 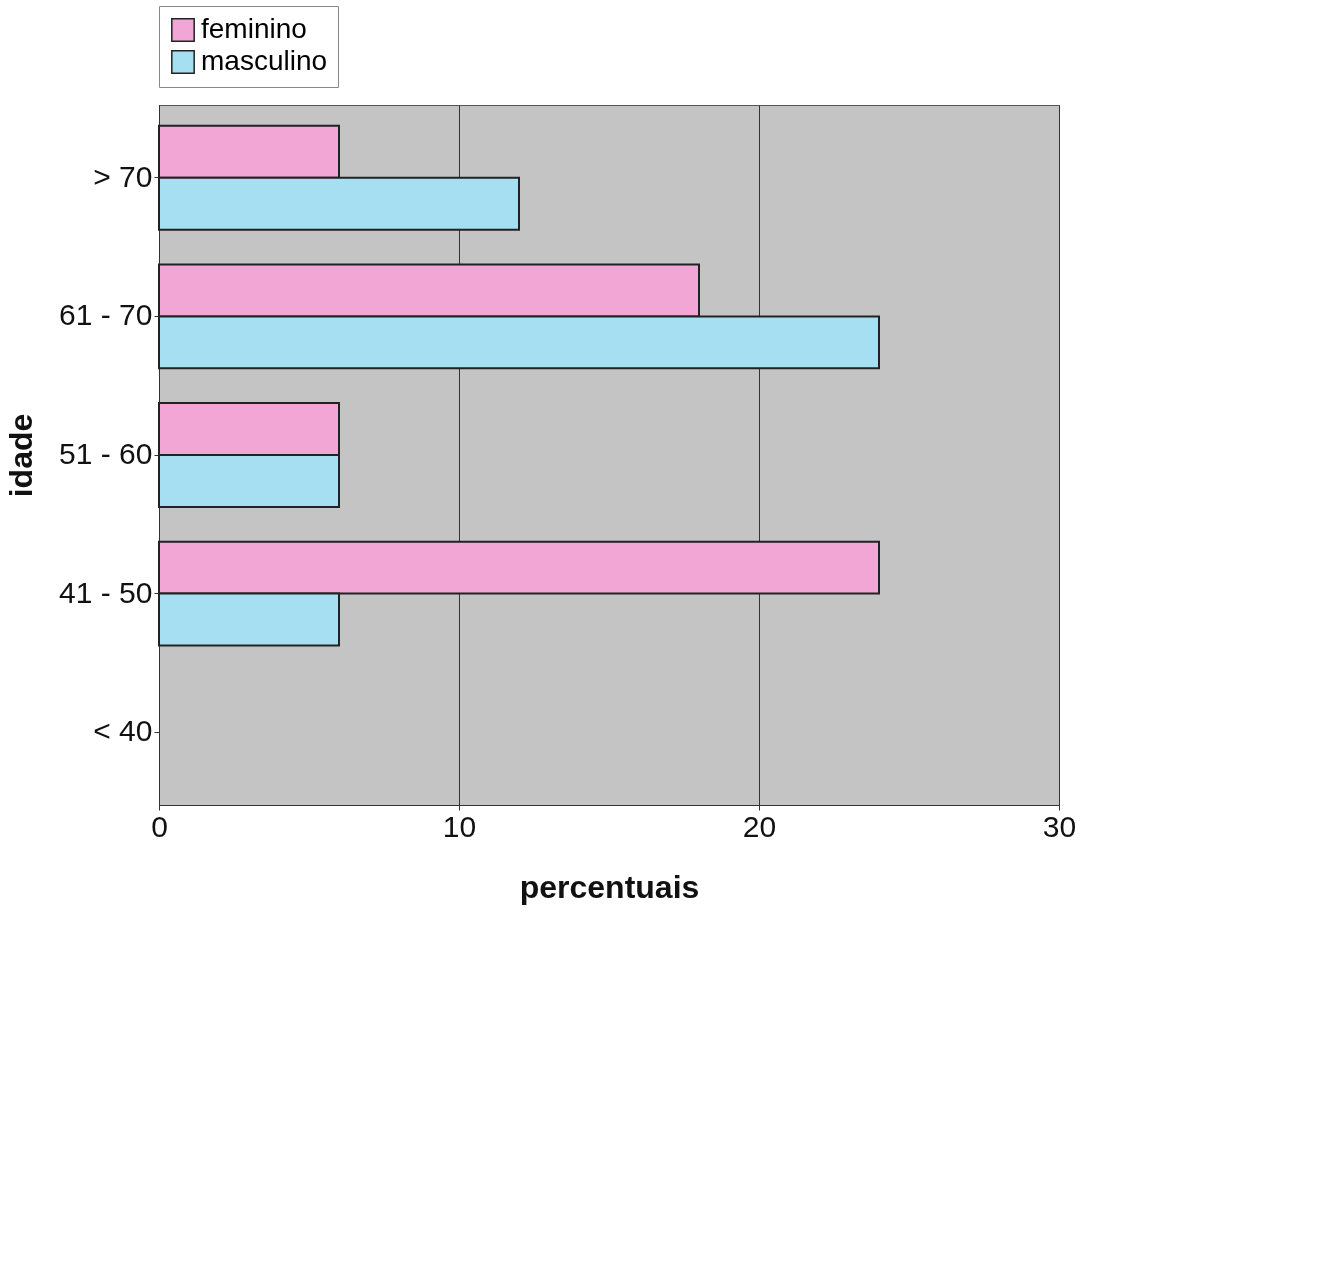 I want to click on legend-label: feminino, so click(x=254, y=28).